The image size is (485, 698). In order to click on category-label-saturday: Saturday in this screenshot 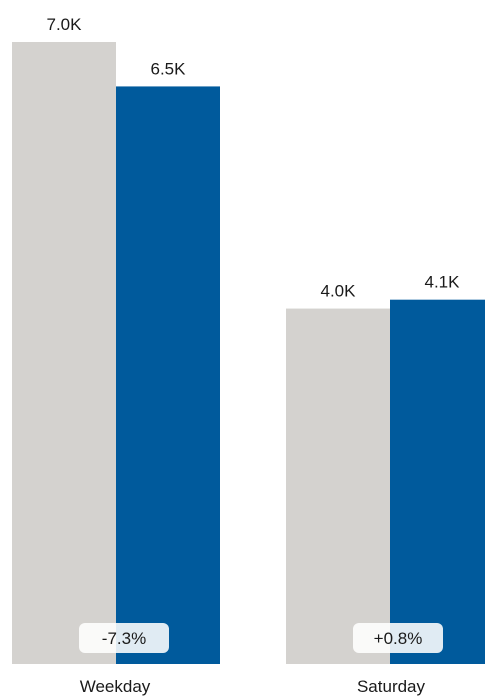, I will do `click(391, 686)`.